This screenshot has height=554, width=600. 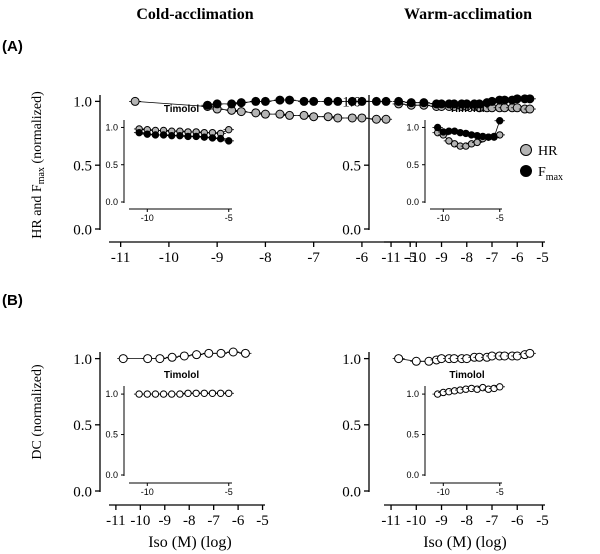 What do you see at coordinates (190, 542) in the screenshot?
I see `x-axis-label-cold: Iso (M) (log)` at bounding box center [190, 542].